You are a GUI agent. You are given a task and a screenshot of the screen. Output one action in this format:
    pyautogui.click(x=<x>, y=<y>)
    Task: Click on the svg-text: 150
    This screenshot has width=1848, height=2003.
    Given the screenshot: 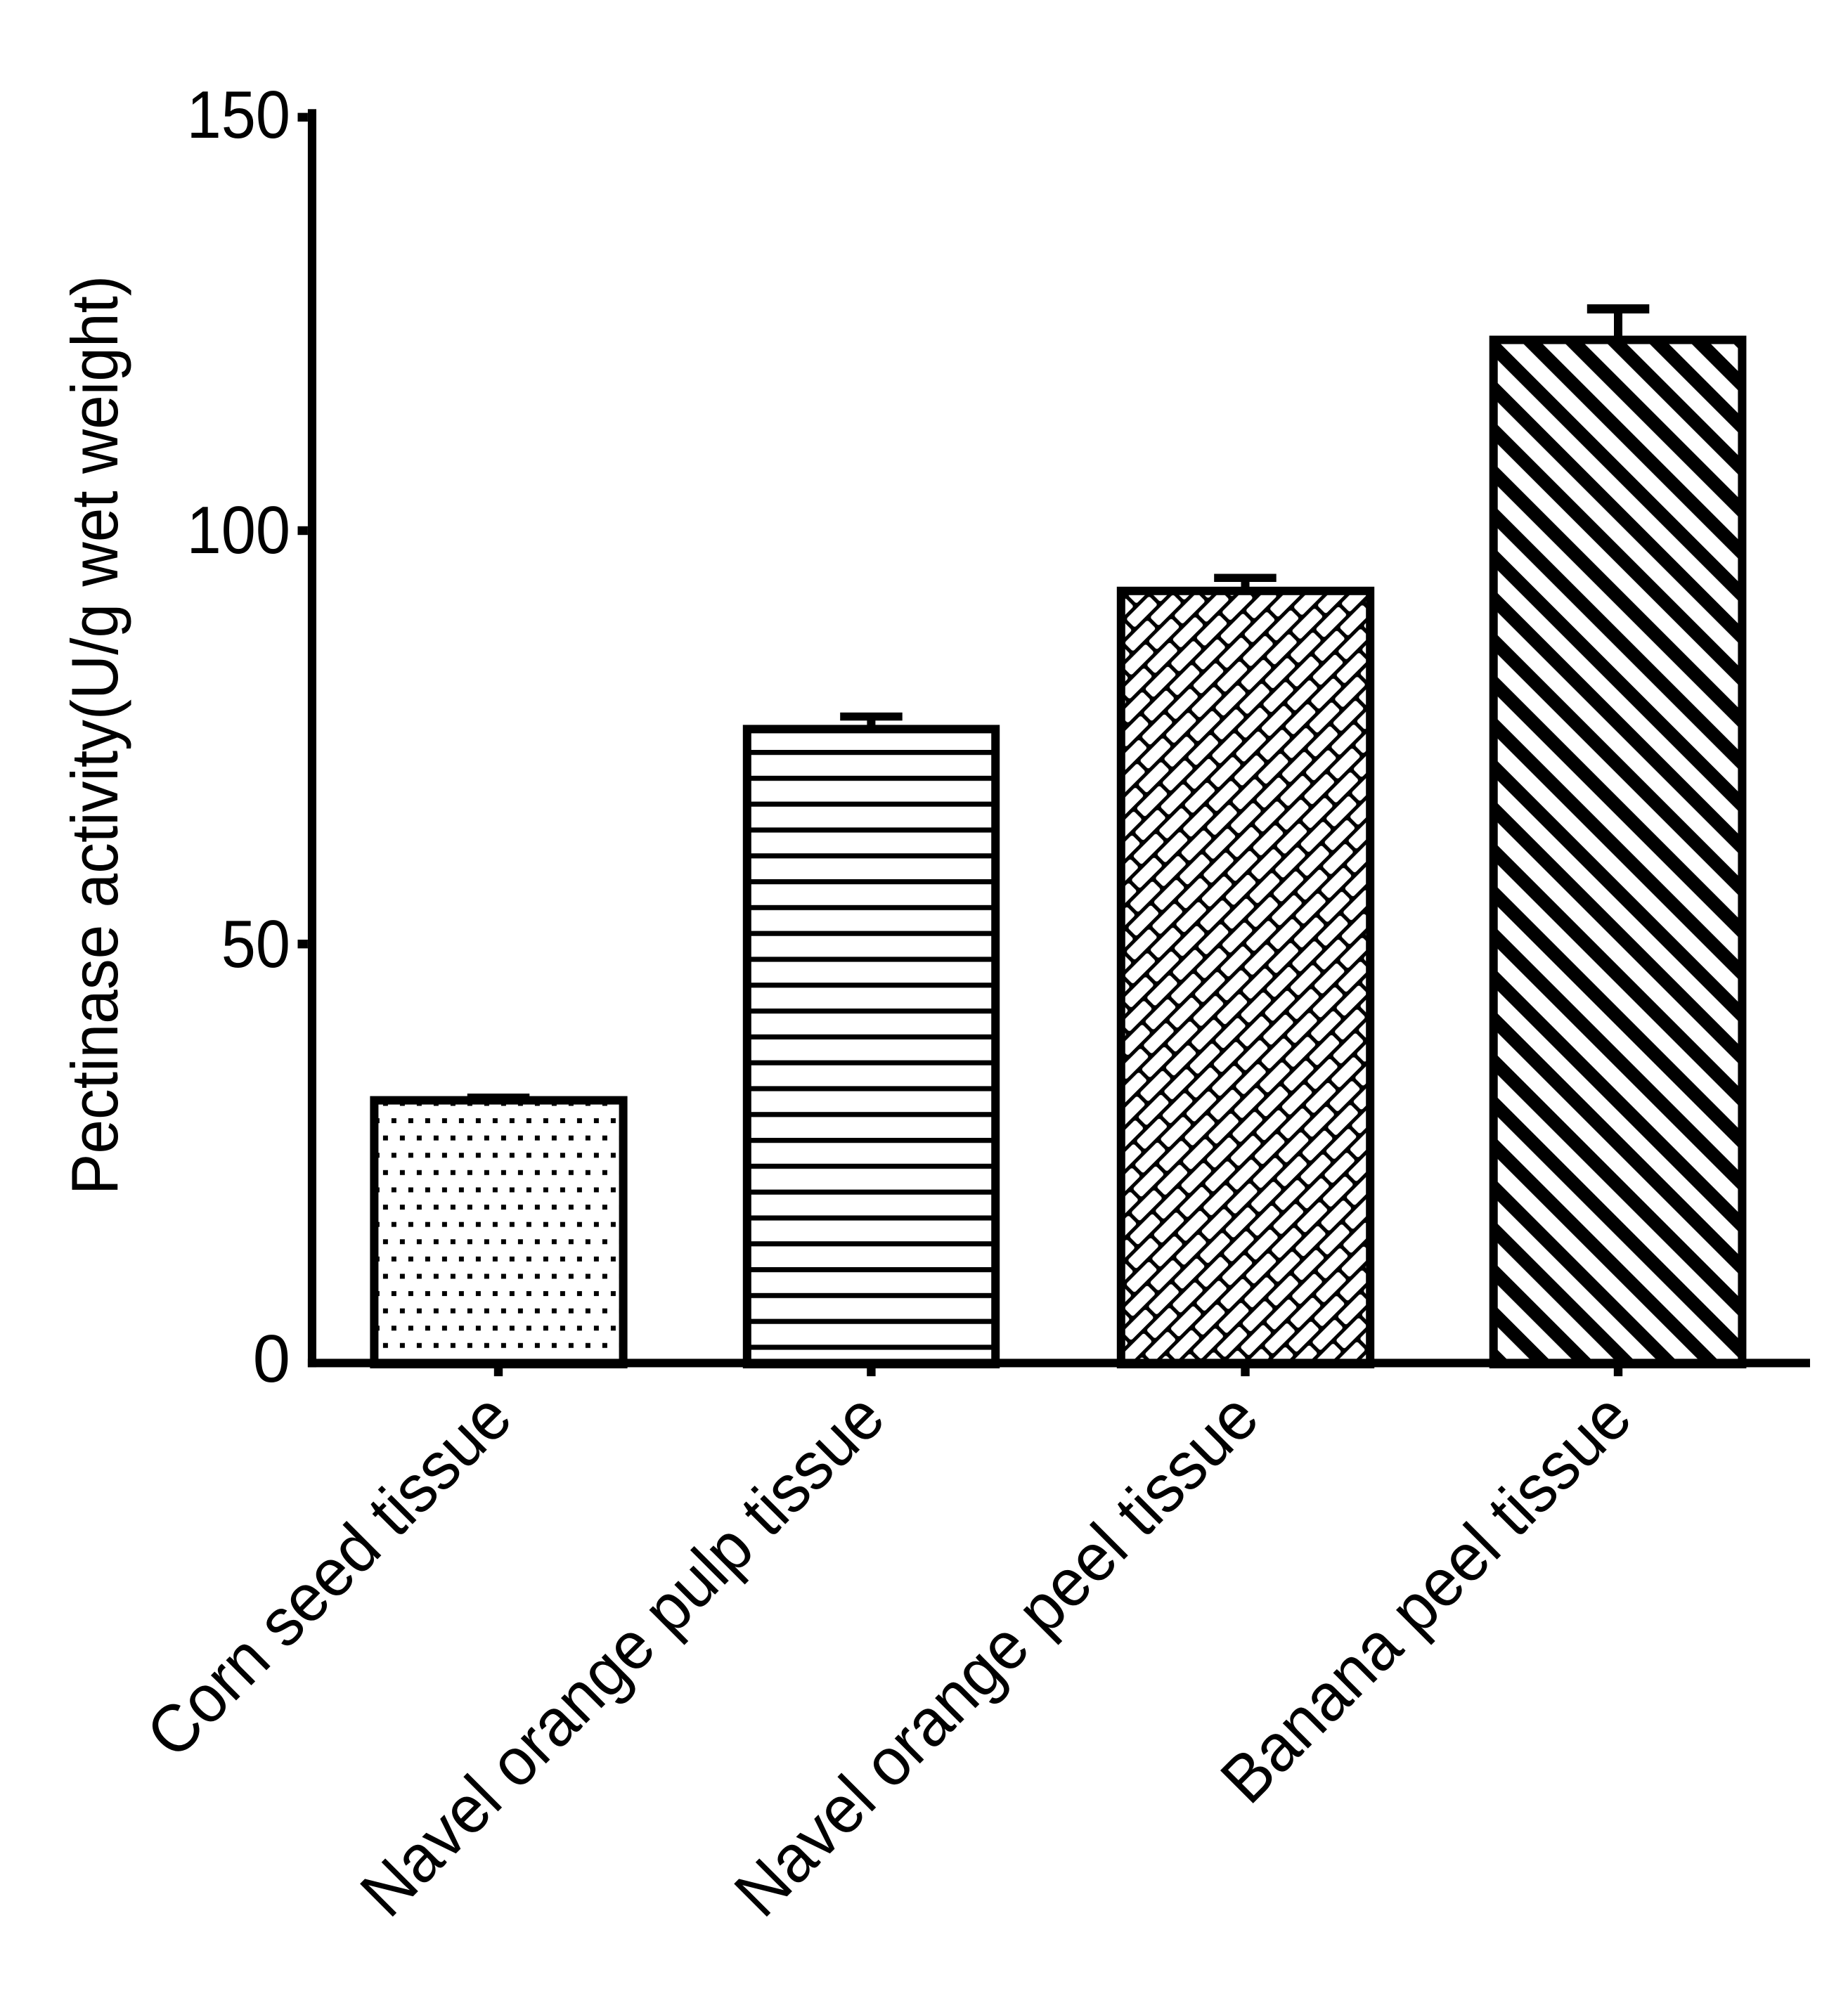 What is the action you would take?
    pyautogui.click(x=238, y=115)
    